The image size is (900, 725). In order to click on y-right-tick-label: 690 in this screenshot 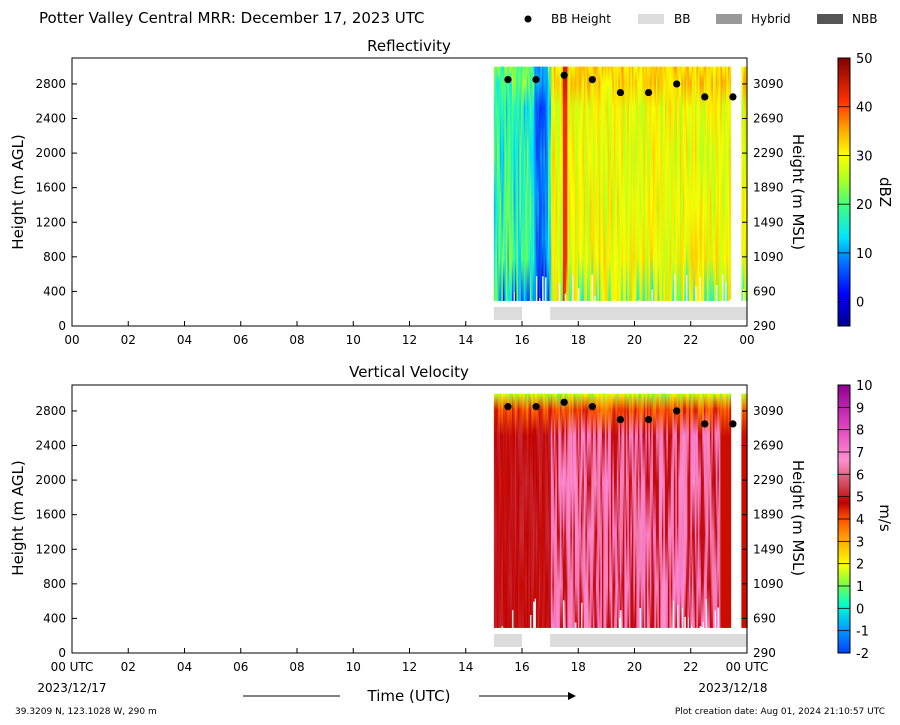, I will do `click(764, 291)`.